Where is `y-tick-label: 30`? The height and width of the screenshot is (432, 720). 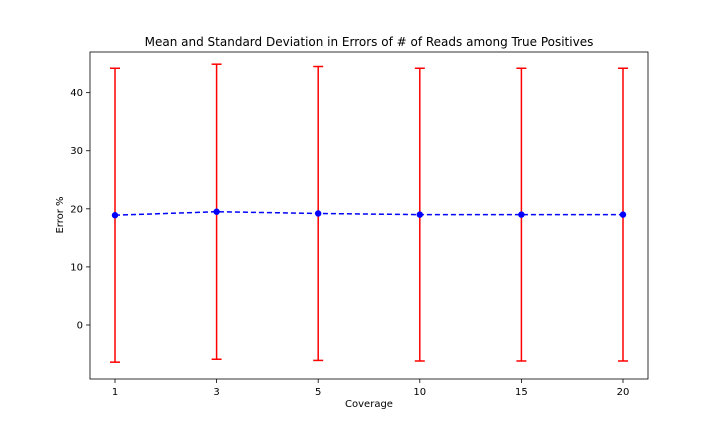
y-tick-label: 30 is located at coordinates (76, 151).